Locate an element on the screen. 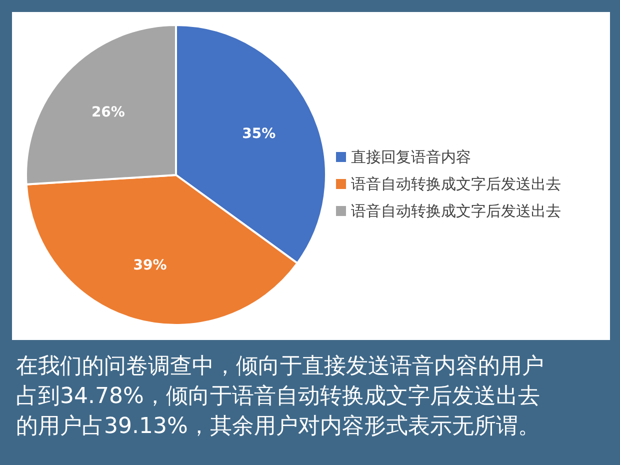 Image resolution: width=620 pixels, height=465 pixels. legend-label: 直接回复语音内容 is located at coordinates (411, 157).